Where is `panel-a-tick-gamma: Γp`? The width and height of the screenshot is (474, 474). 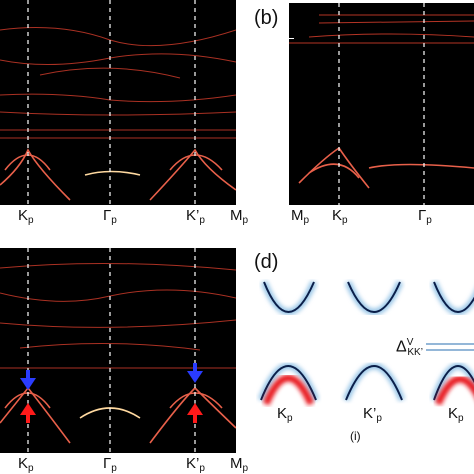
panel-a-tick-gamma: Γp is located at coordinates (110, 216).